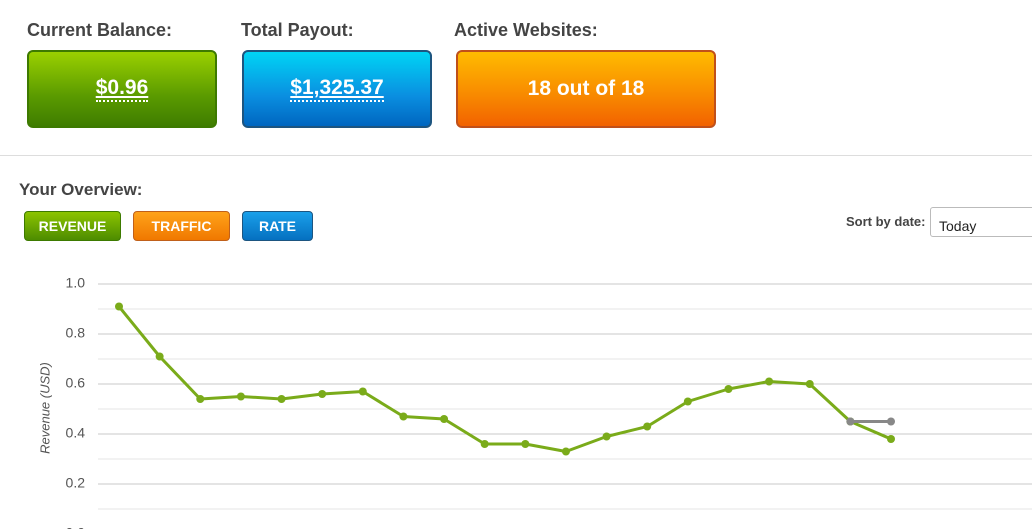 Image resolution: width=1032 pixels, height=529 pixels. Describe the element at coordinates (76, 433) in the screenshot. I see `y-tick-label: 0.4` at that location.